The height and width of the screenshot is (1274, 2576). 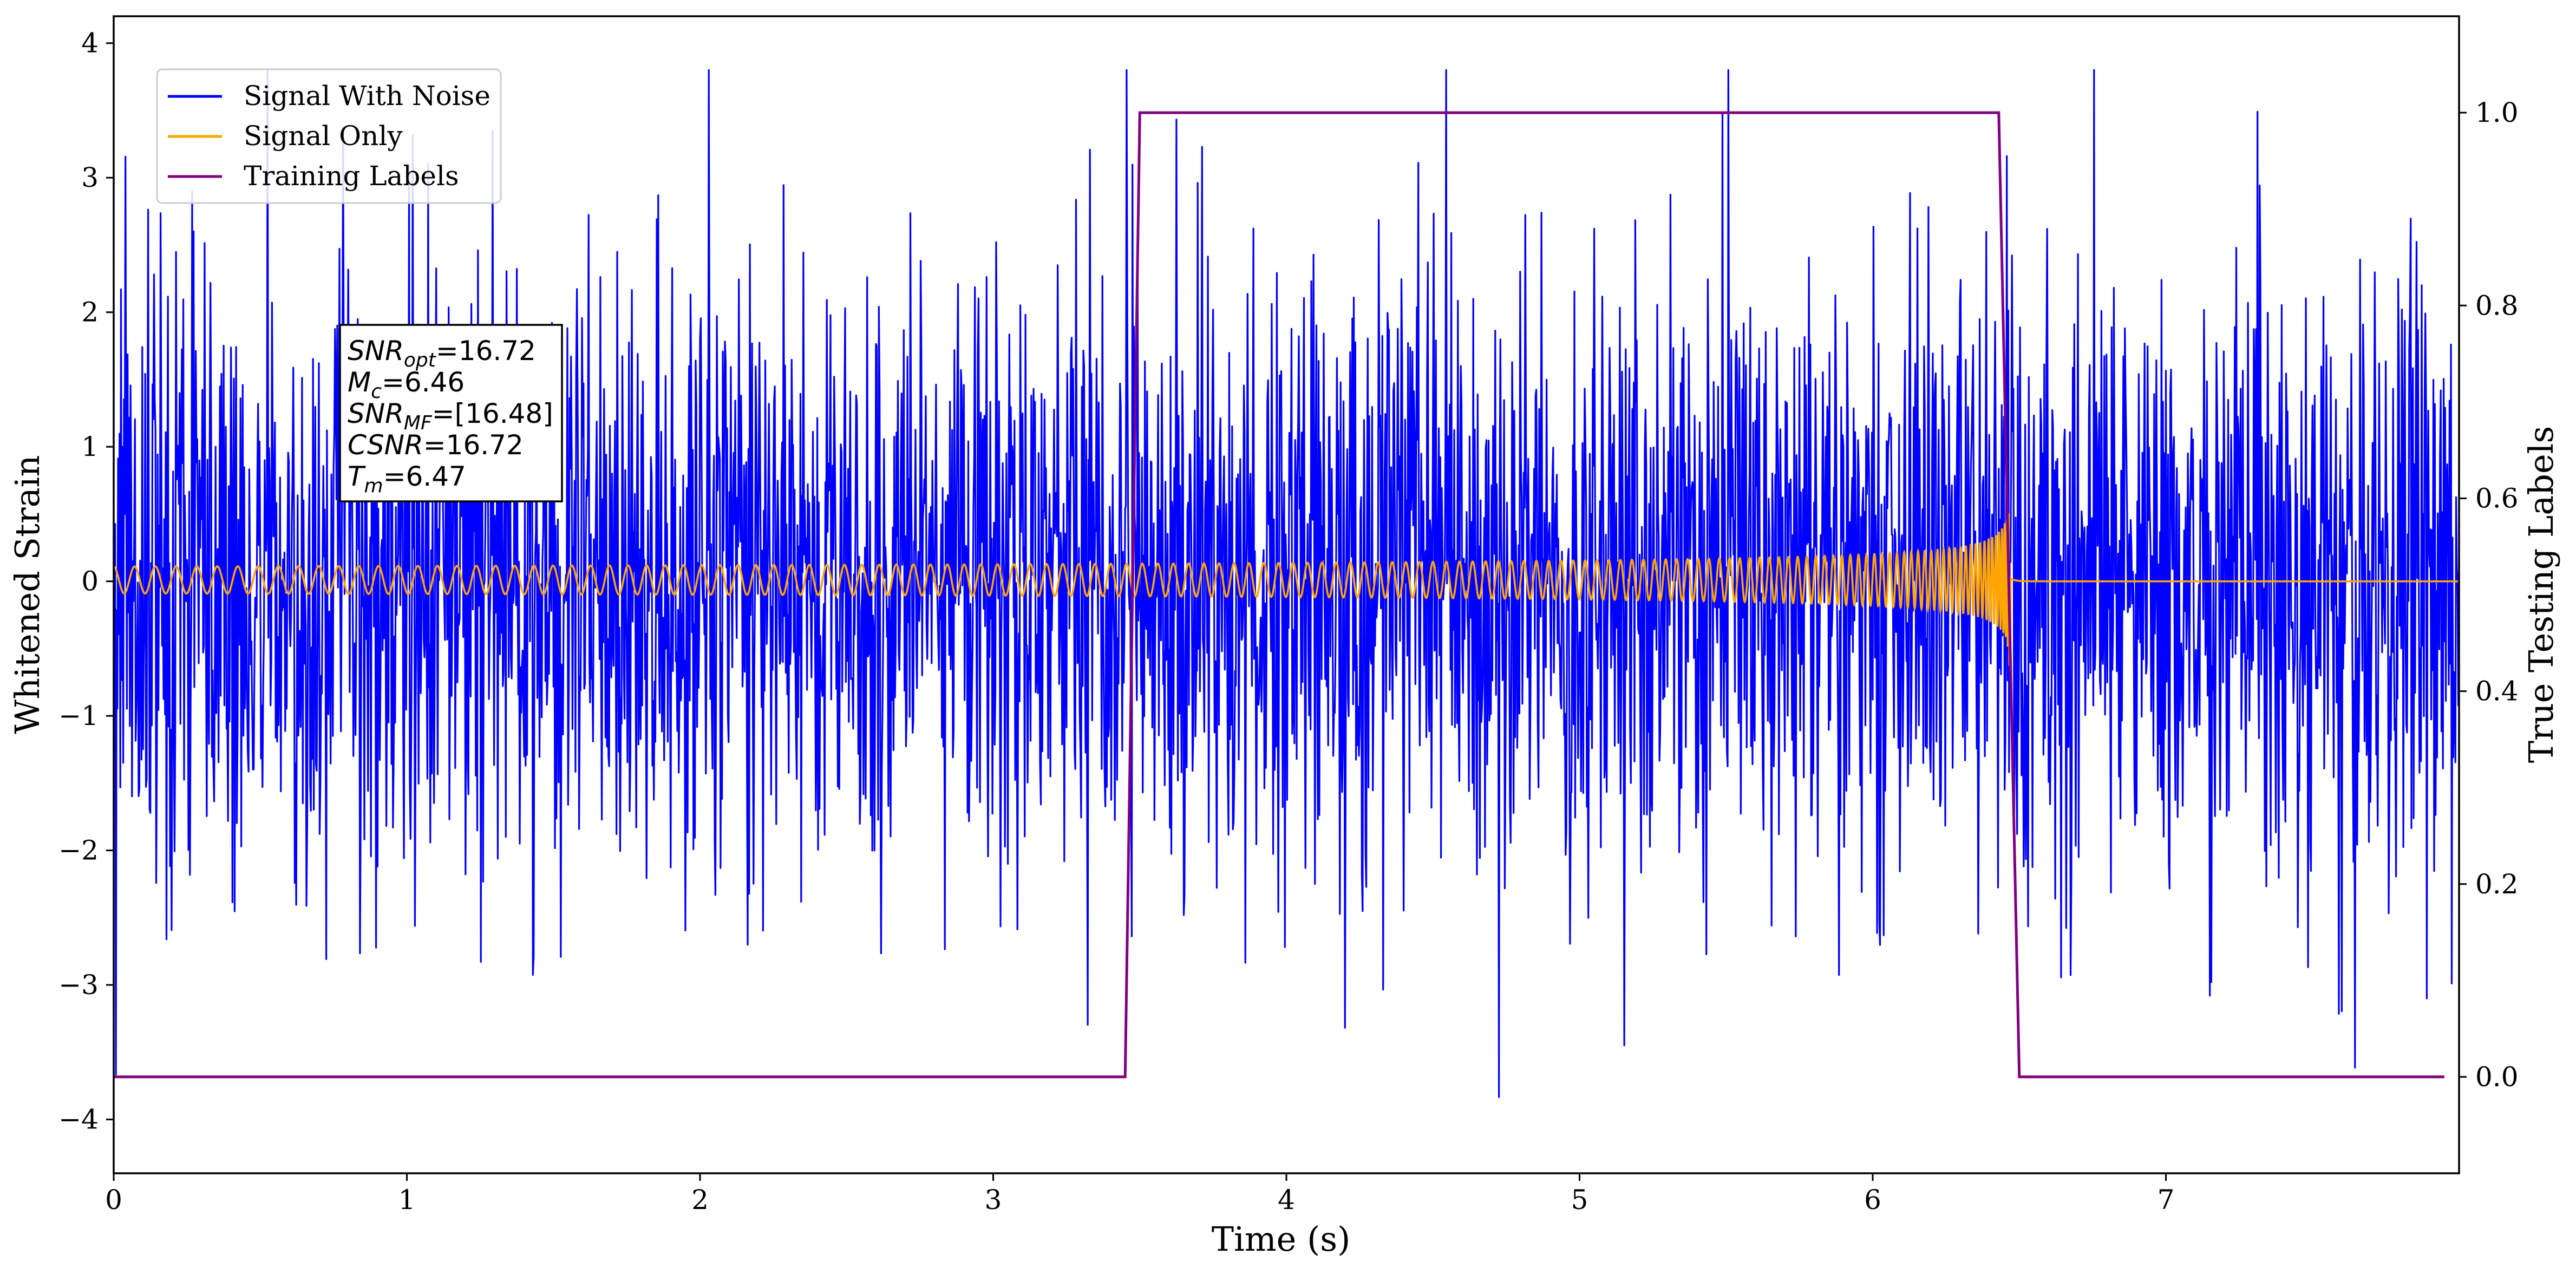 What do you see at coordinates (28, 594) in the screenshot?
I see `y-axis-left-title: Whitened Strain` at bounding box center [28, 594].